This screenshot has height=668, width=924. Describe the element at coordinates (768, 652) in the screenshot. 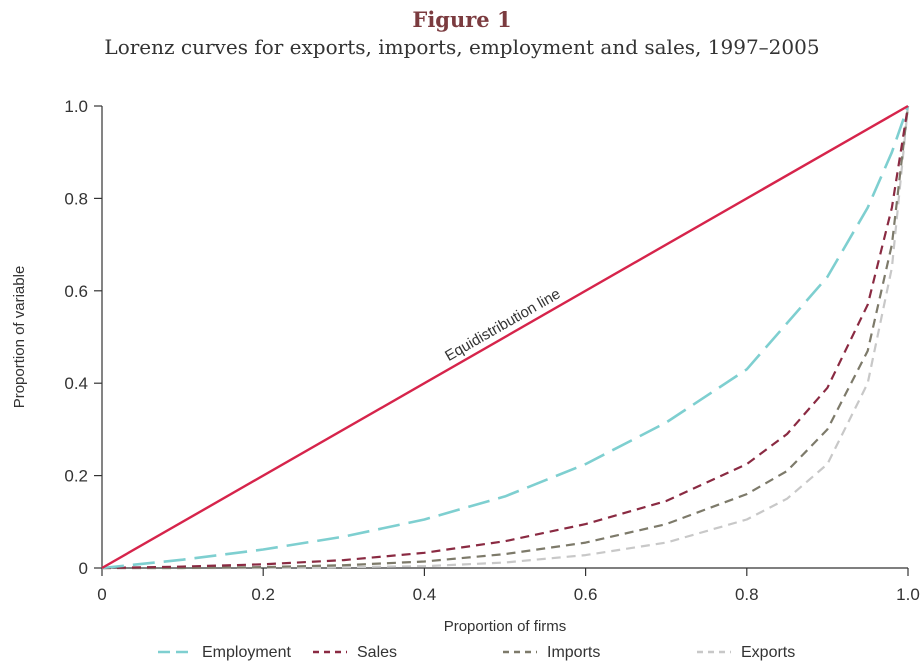

I see `legend-label-exports: Exports` at that location.